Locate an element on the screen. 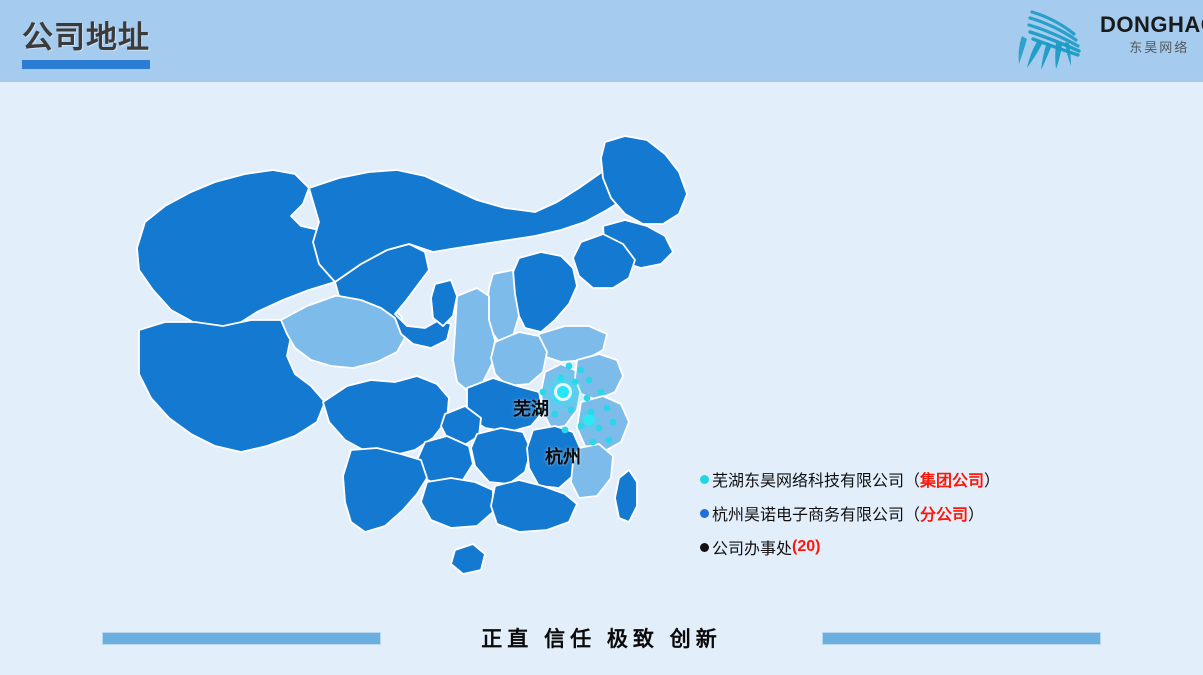 This screenshot has height=675, width=1203. legend-paren-close-2: ） is located at coordinates (976, 515).